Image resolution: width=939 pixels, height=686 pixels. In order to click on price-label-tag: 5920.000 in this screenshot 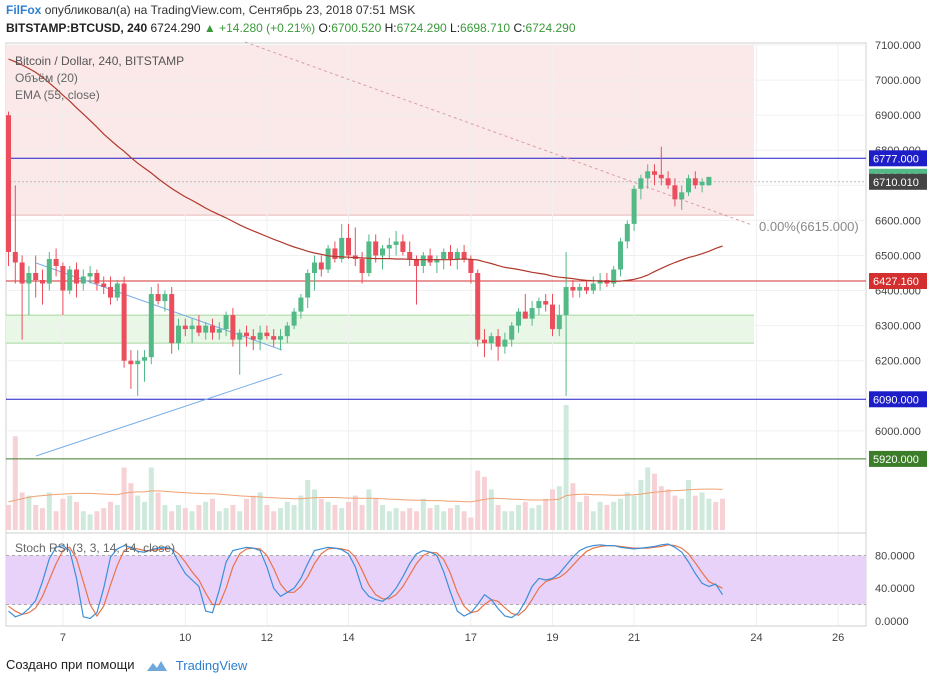, I will do `click(898, 458)`.